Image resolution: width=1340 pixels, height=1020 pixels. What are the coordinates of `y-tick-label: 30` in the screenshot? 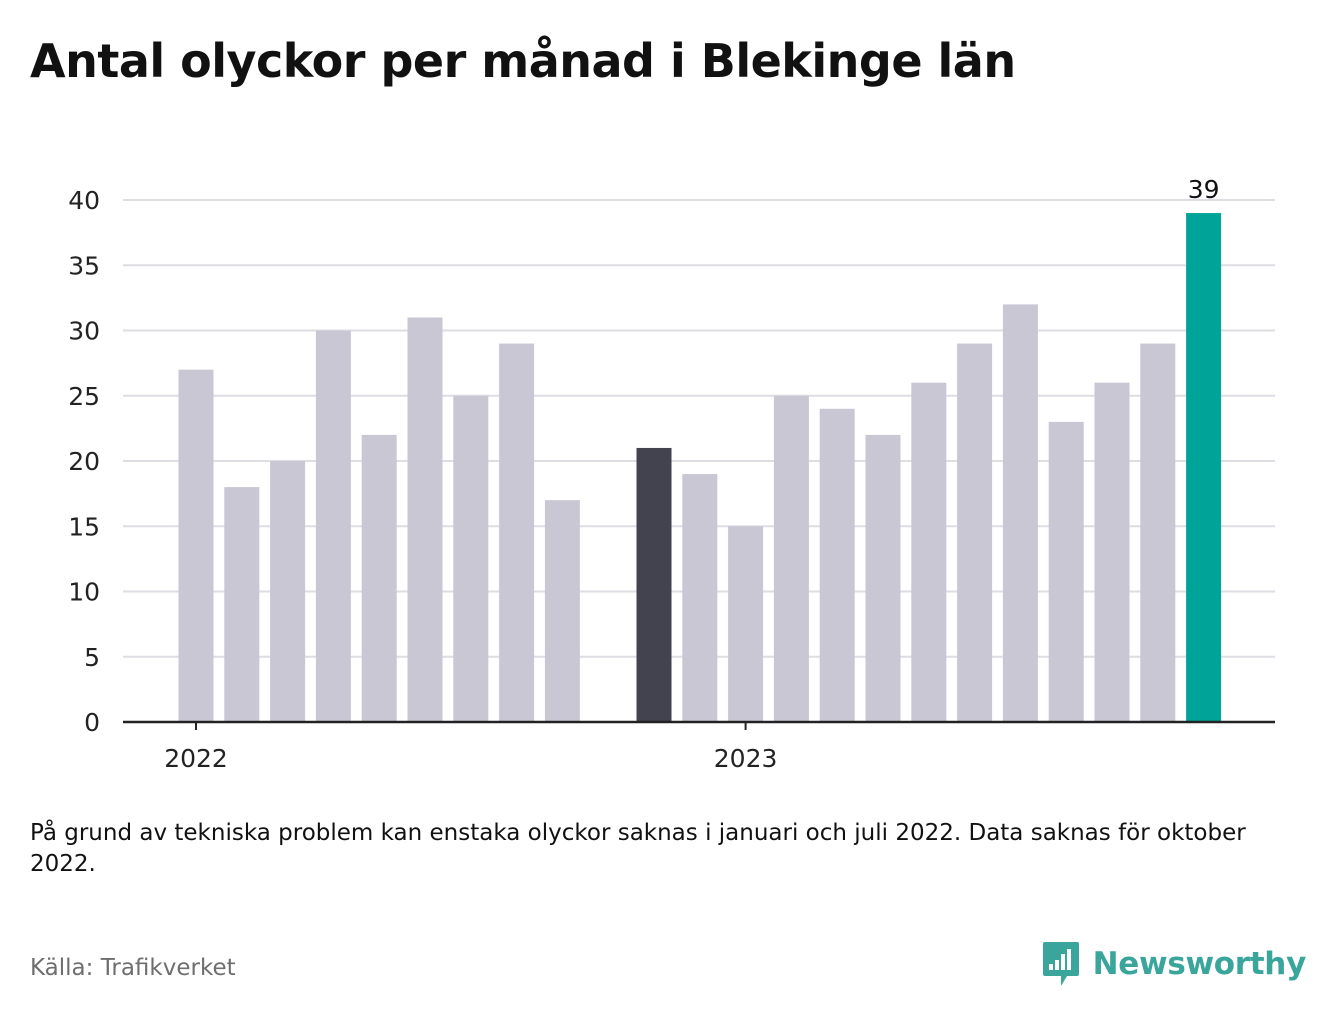 It's located at (84, 331).